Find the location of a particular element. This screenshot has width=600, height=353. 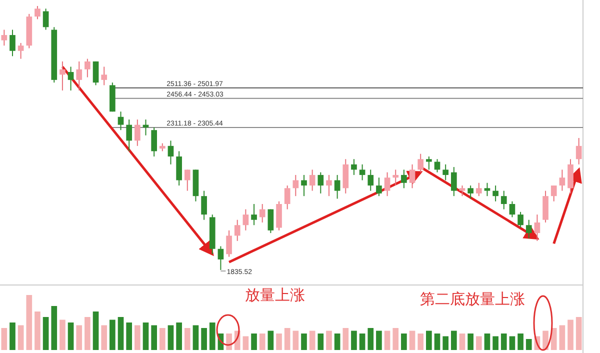

annotation: 放量上涨 is located at coordinates (275, 295).